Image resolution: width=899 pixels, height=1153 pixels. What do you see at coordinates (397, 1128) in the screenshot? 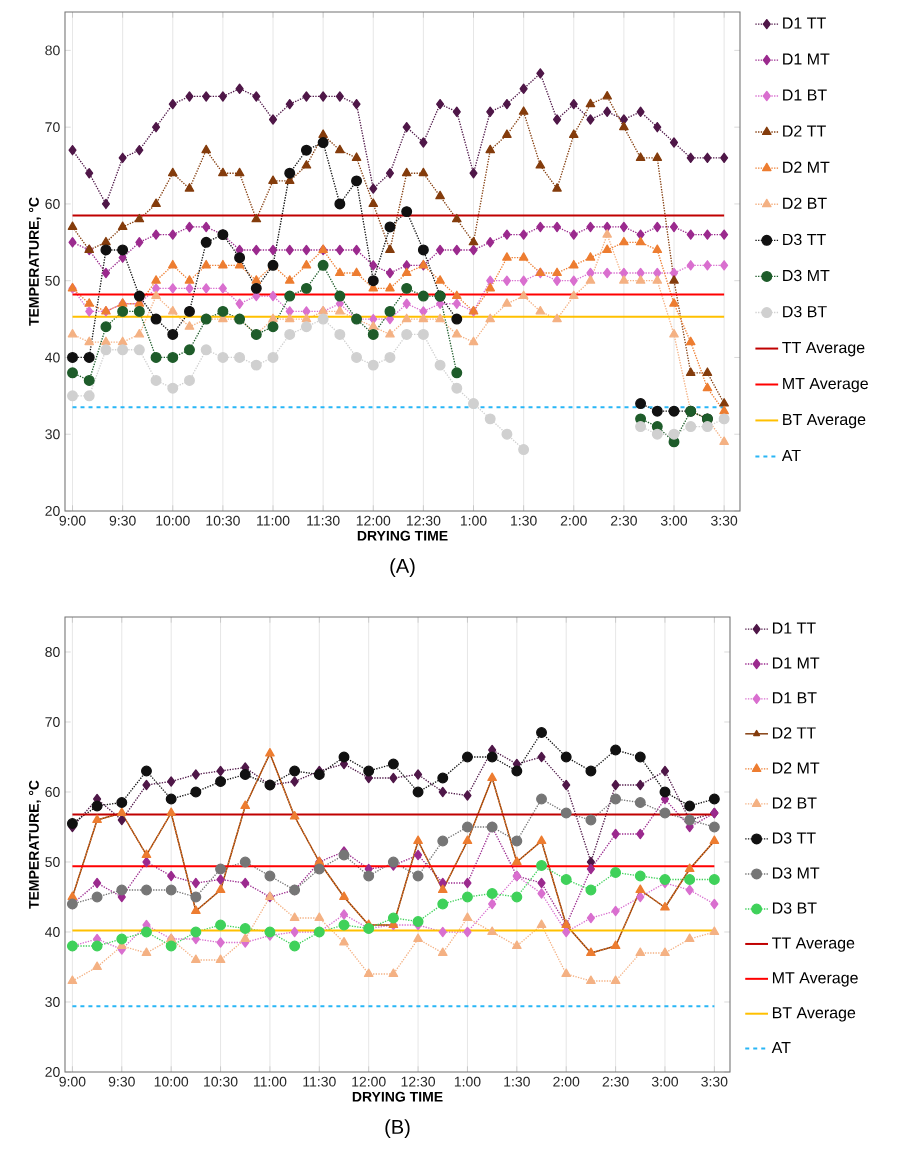
I see `text: (B)` at bounding box center [397, 1128].